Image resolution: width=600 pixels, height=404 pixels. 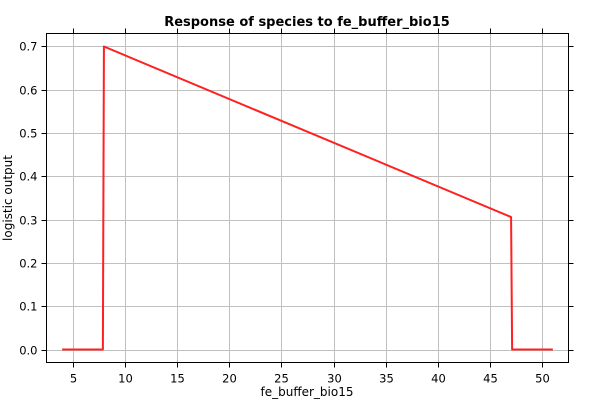 I want to click on x-axis-label: fe_buffer_bio15, so click(x=307, y=392).